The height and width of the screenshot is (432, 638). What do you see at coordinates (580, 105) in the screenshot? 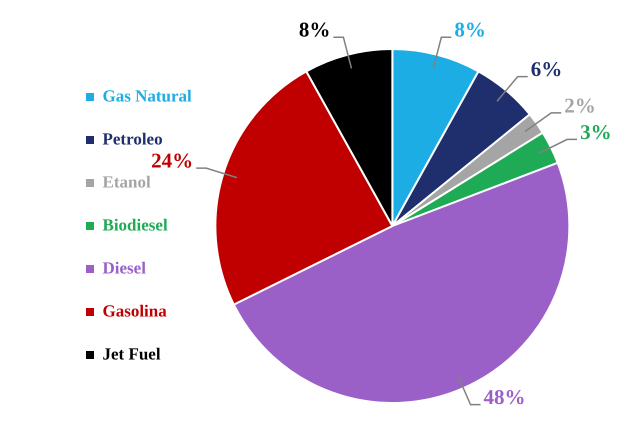
I see `data-label: 2%` at bounding box center [580, 105].